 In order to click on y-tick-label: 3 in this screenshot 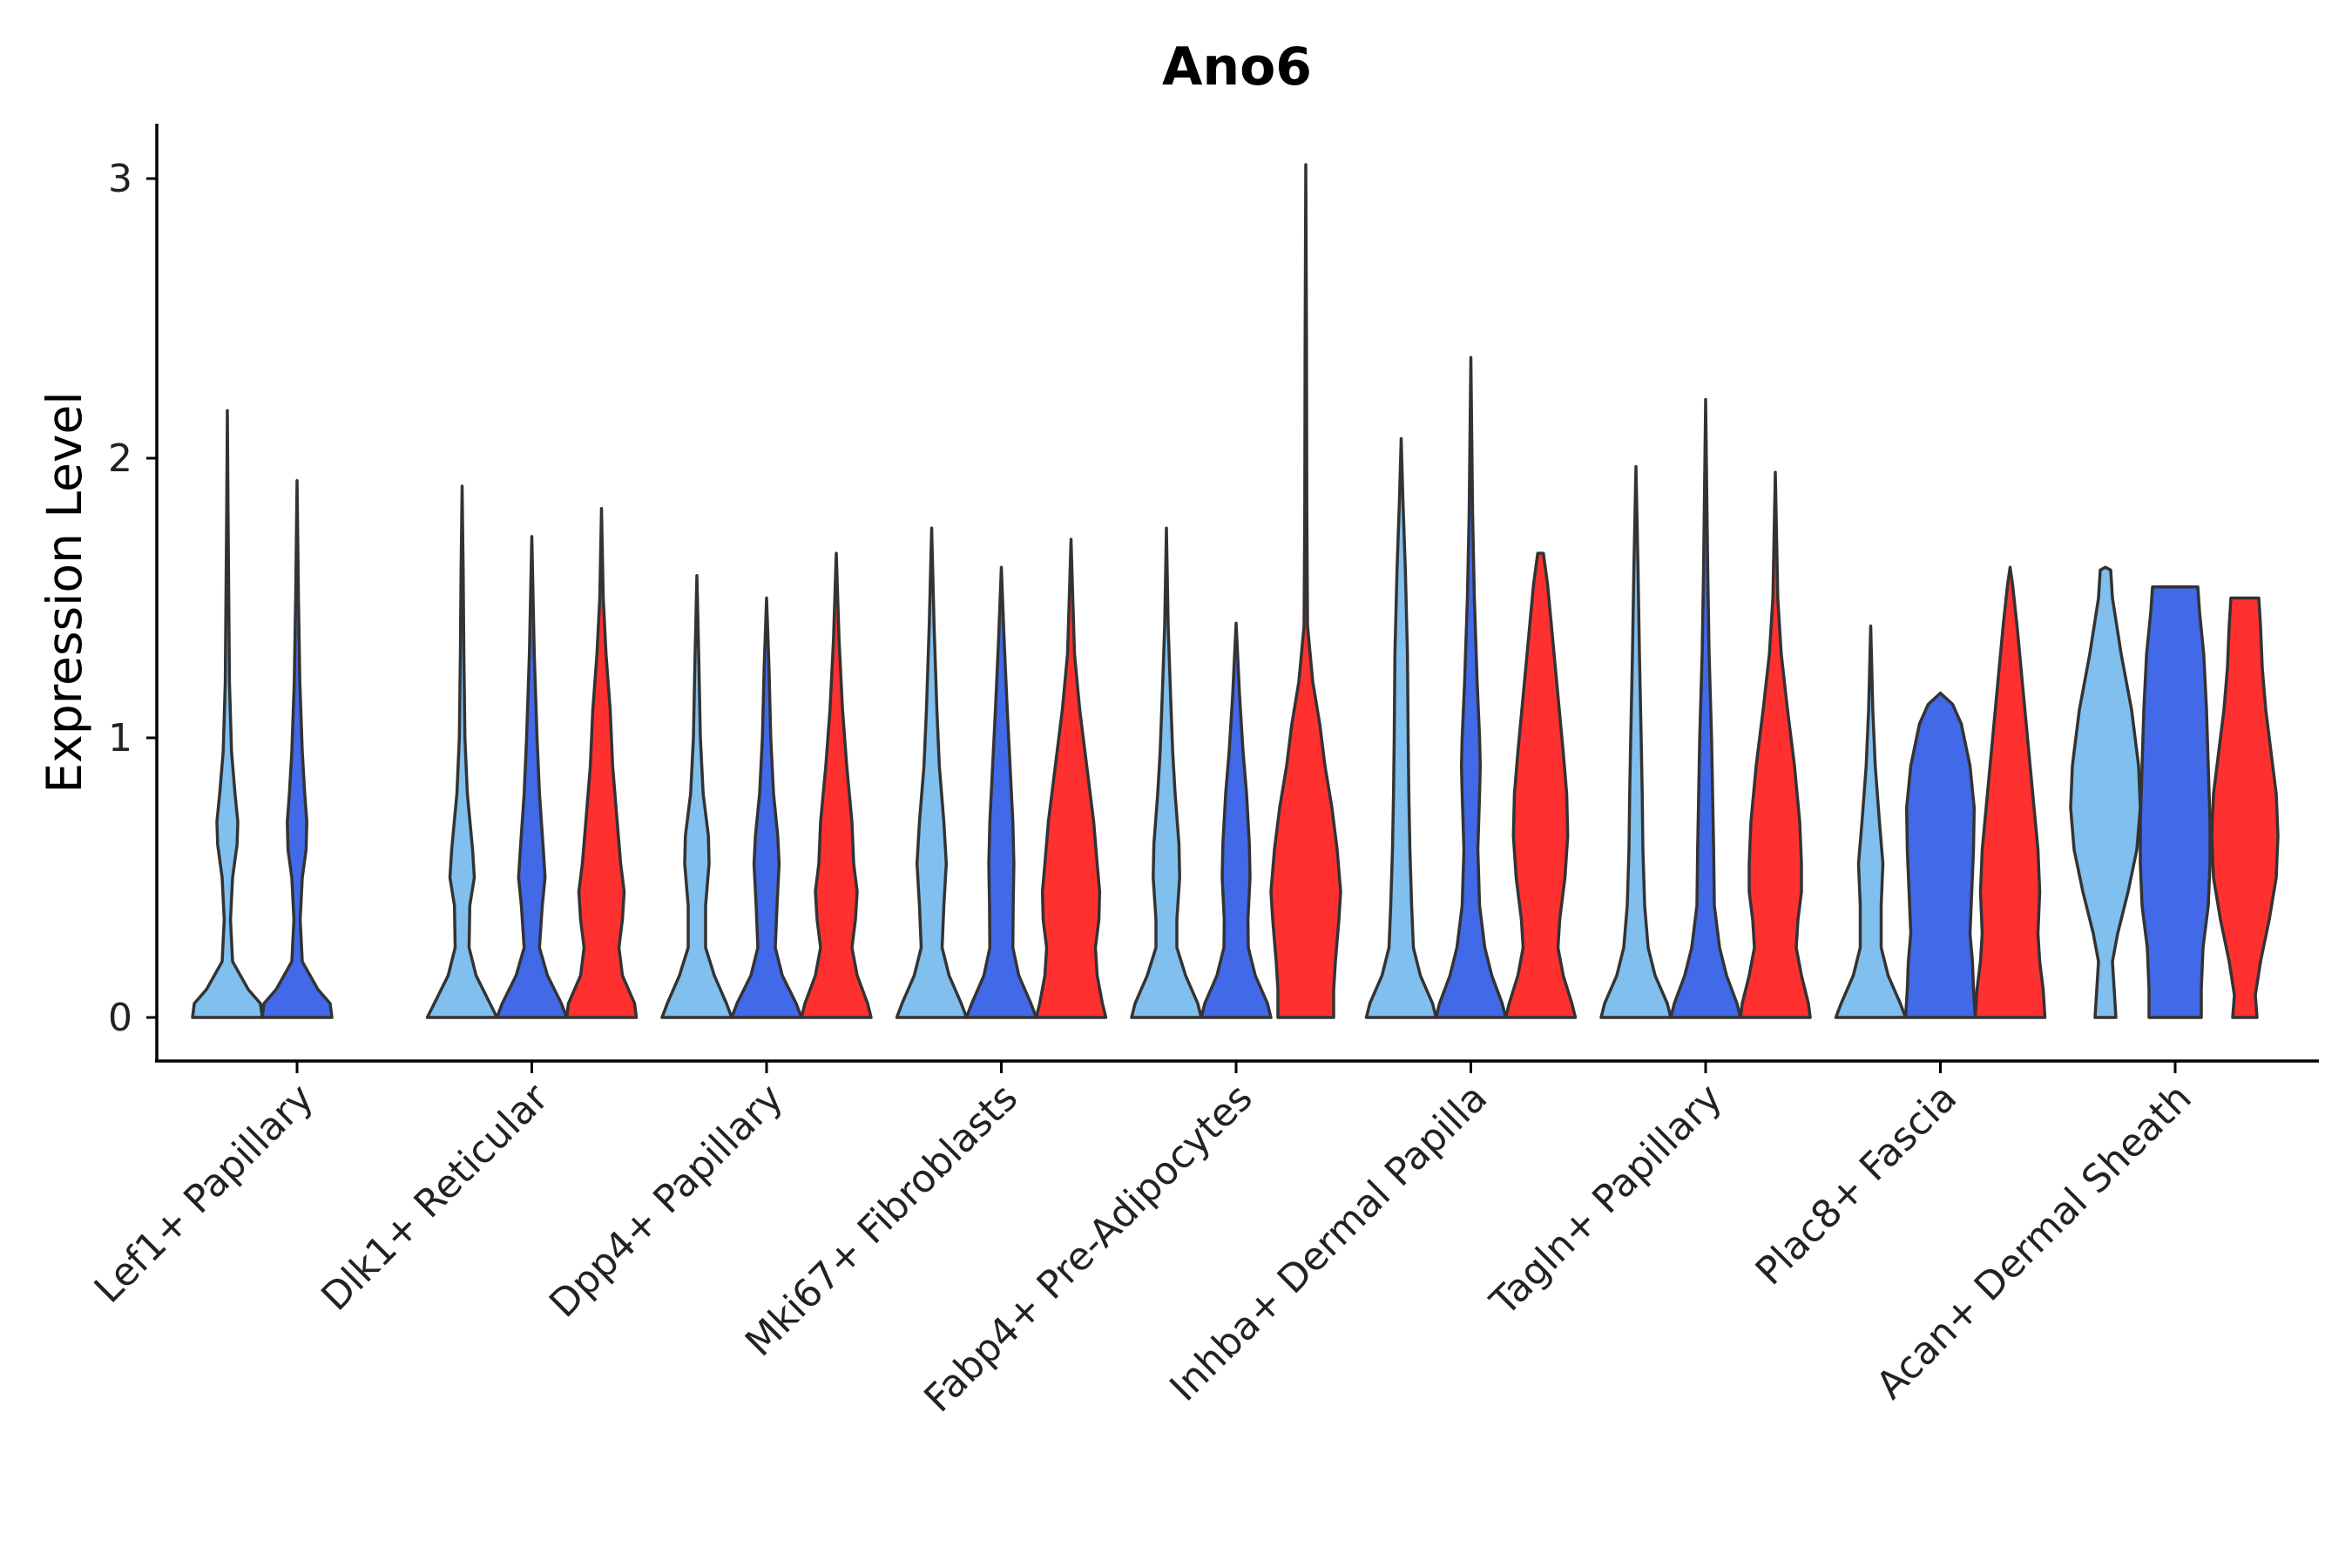, I will do `click(120, 179)`.